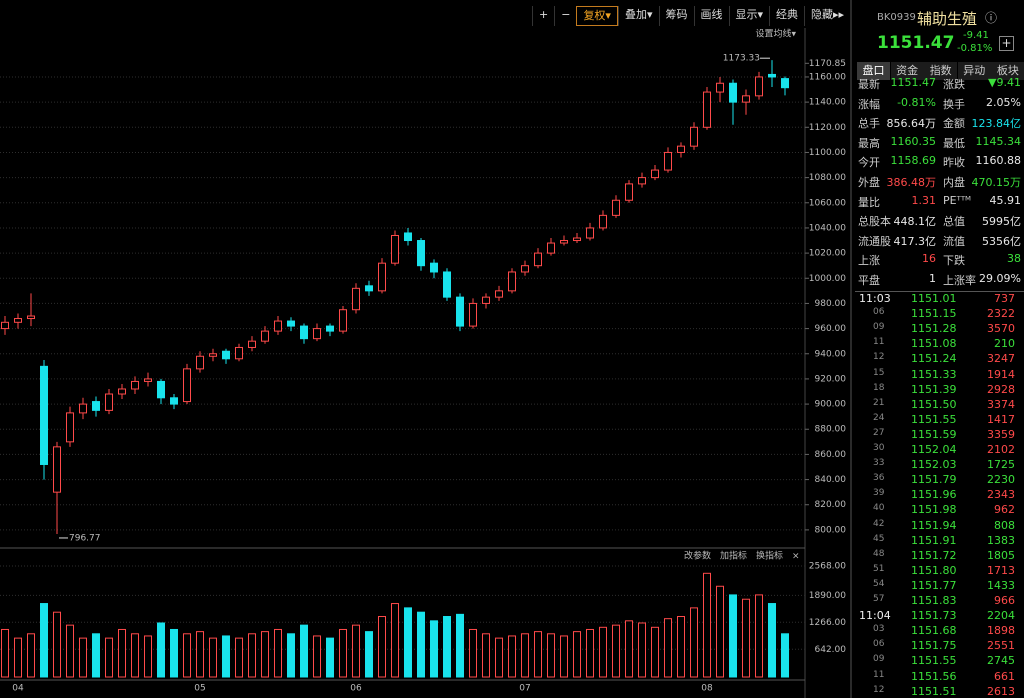  Describe the element at coordinates (199, 689) in the screenshot. I see `x-tick-label: 05` at that location.